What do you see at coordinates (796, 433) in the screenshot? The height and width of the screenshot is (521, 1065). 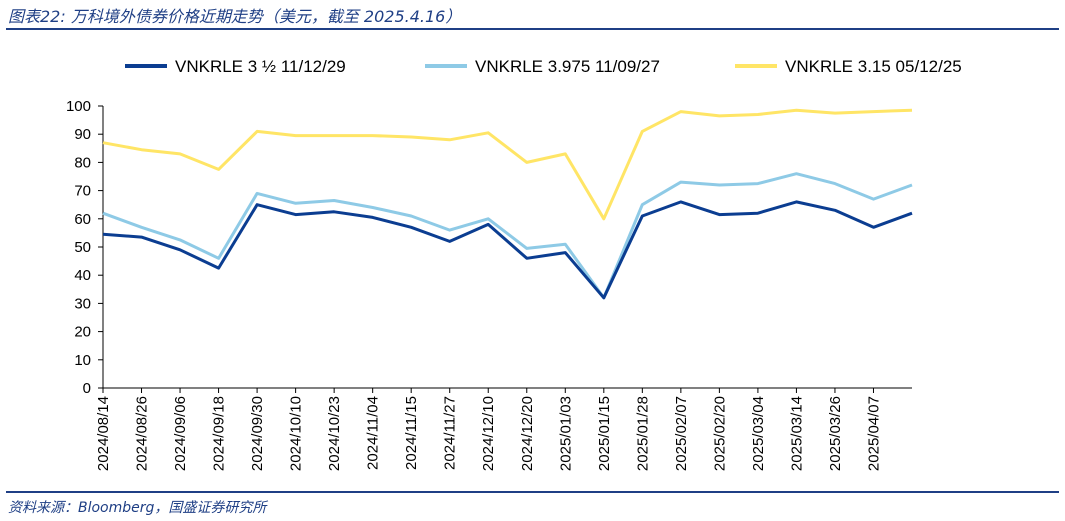 I see `x-tick-label: 2025/03/14` at bounding box center [796, 433].